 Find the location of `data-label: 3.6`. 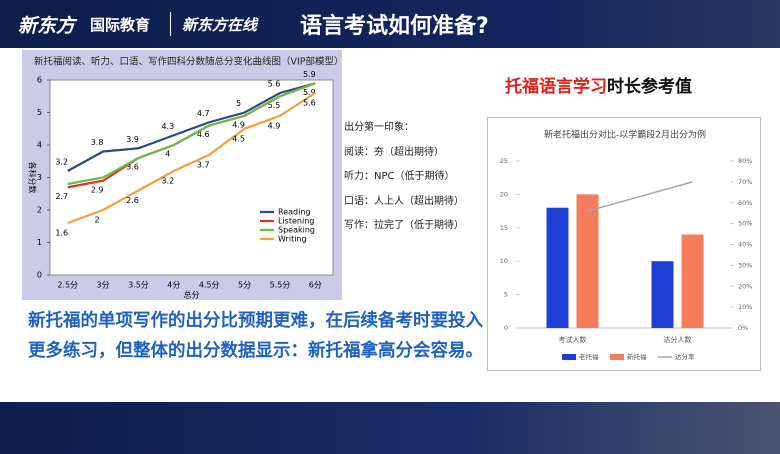

data-label: 3.6 is located at coordinates (132, 167).